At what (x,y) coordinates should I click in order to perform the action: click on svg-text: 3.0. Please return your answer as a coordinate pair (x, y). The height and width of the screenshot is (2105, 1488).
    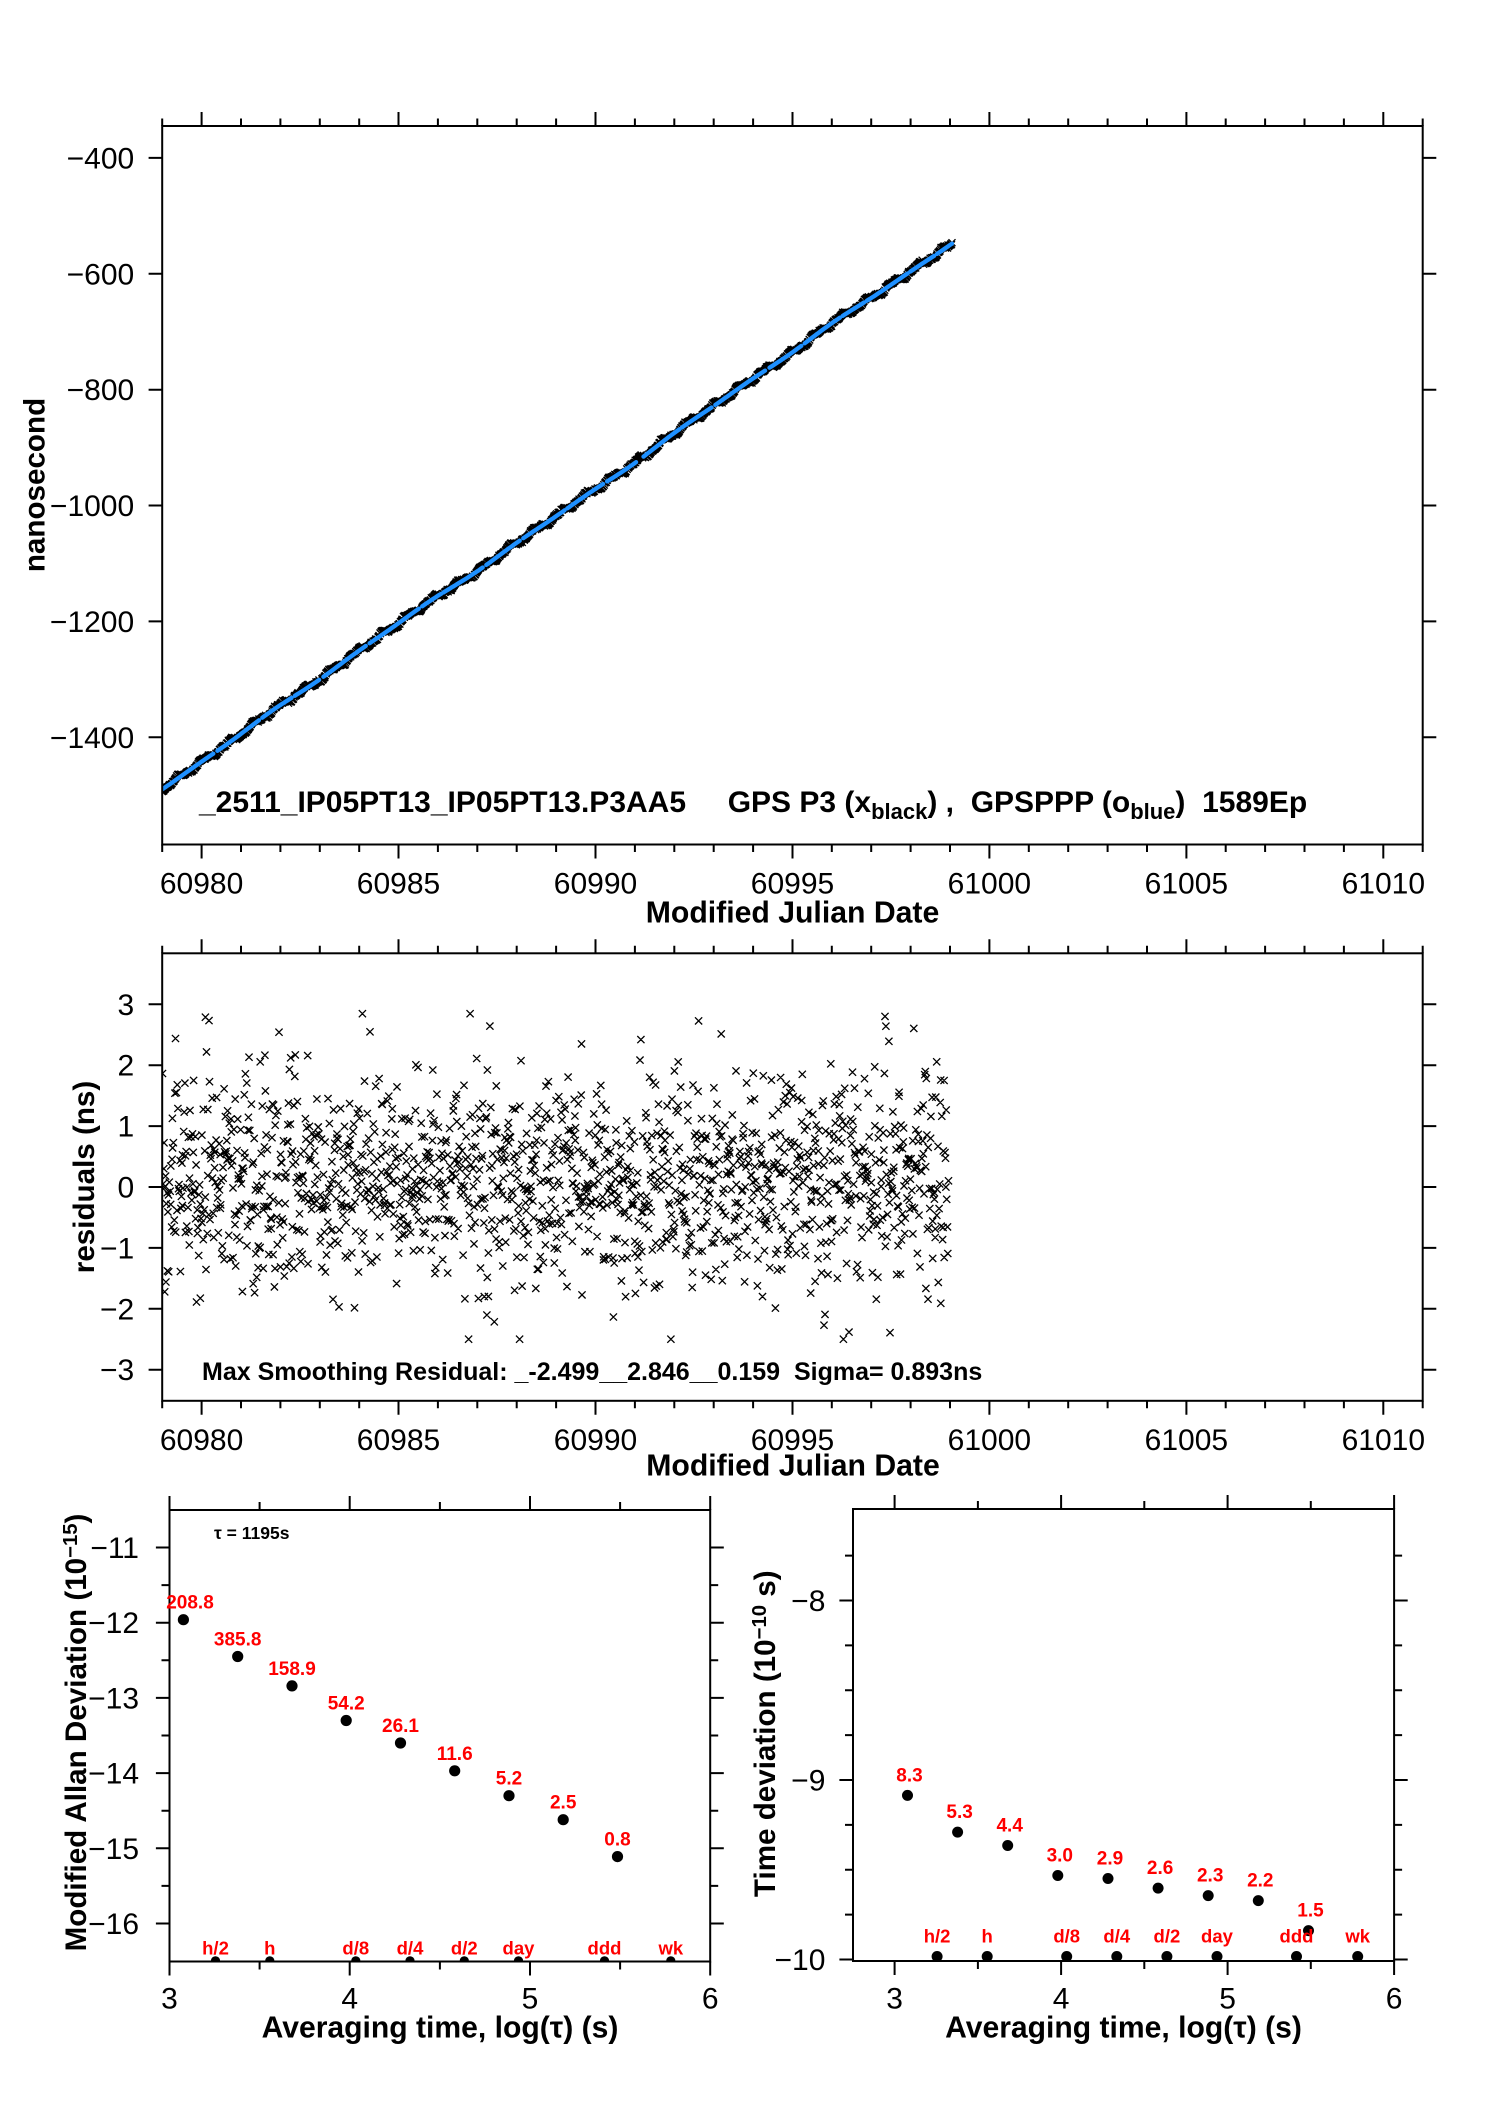
    Looking at the image, I should click on (1060, 1856).